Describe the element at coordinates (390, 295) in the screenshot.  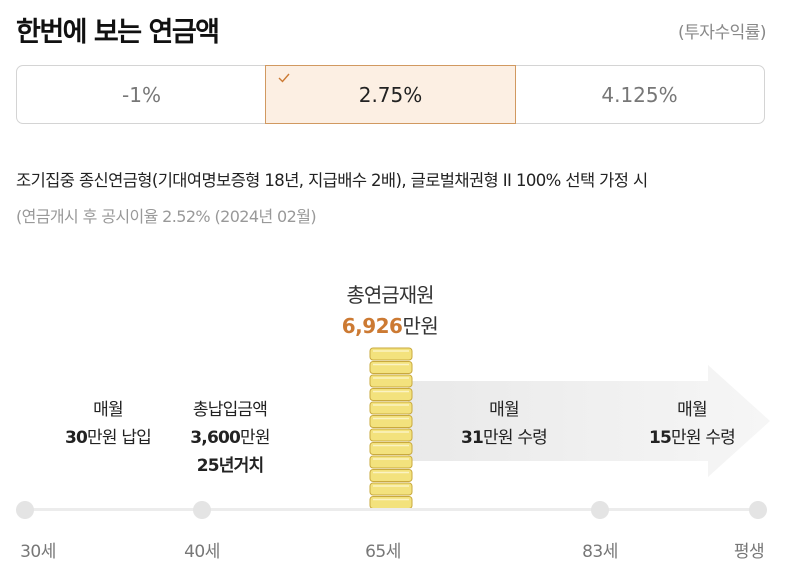
I see `total-fund-label: 총연금재원` at that location.